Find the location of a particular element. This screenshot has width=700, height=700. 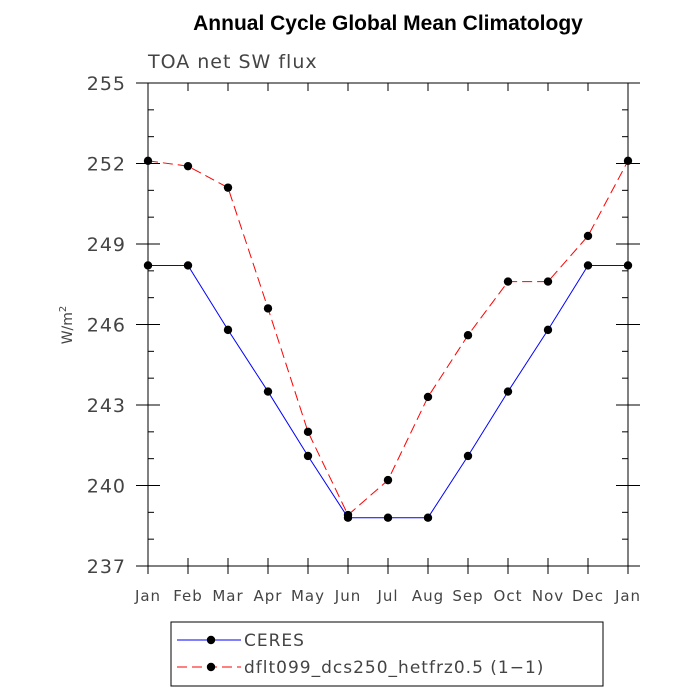

x-tick-label: Apr is located at coordinates (268, 596).